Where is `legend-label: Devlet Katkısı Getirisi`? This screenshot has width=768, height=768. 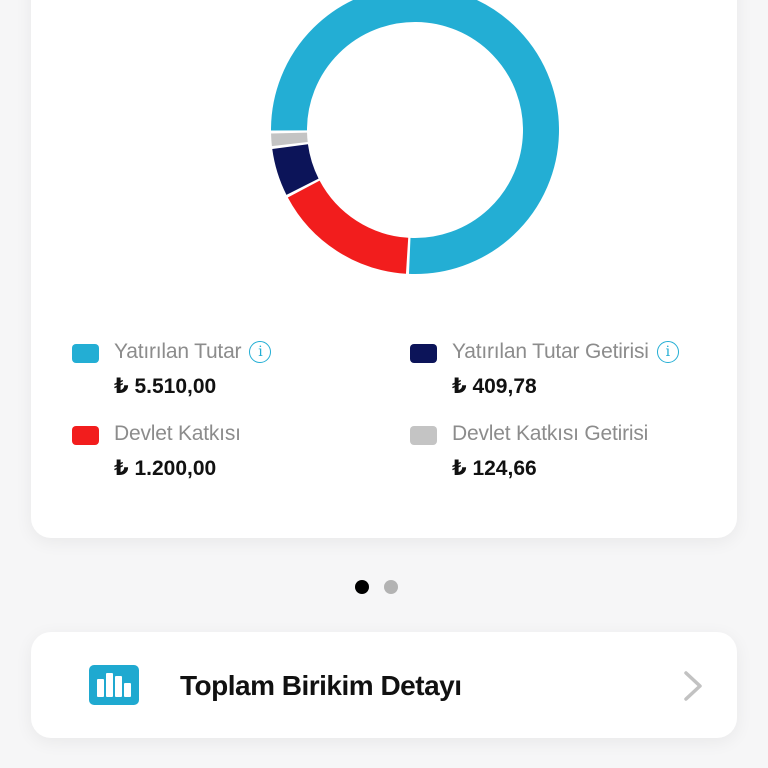
legend-label: Devlet Katkısı Getirisi is located at coordinates (550, 433).